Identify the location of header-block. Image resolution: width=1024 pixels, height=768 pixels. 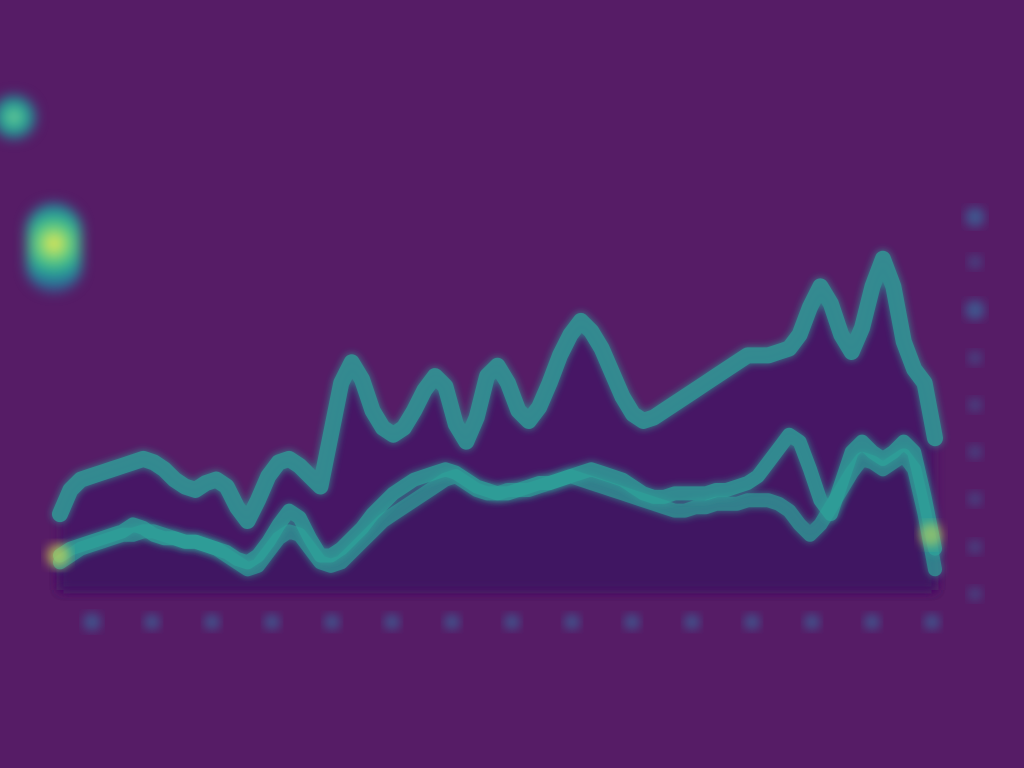
(215, 142).